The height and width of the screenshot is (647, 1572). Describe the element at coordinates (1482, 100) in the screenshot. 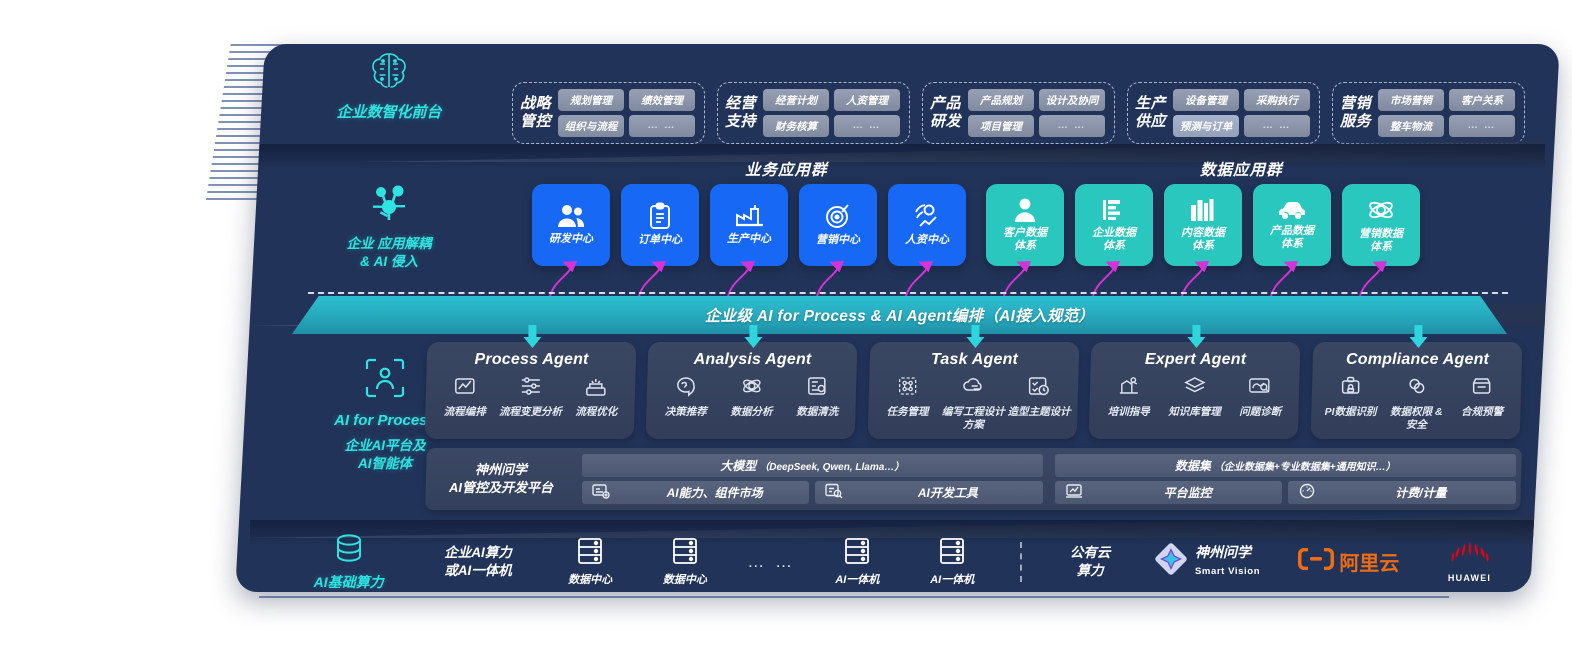

I see `group-tag: 客户关系` at that location.